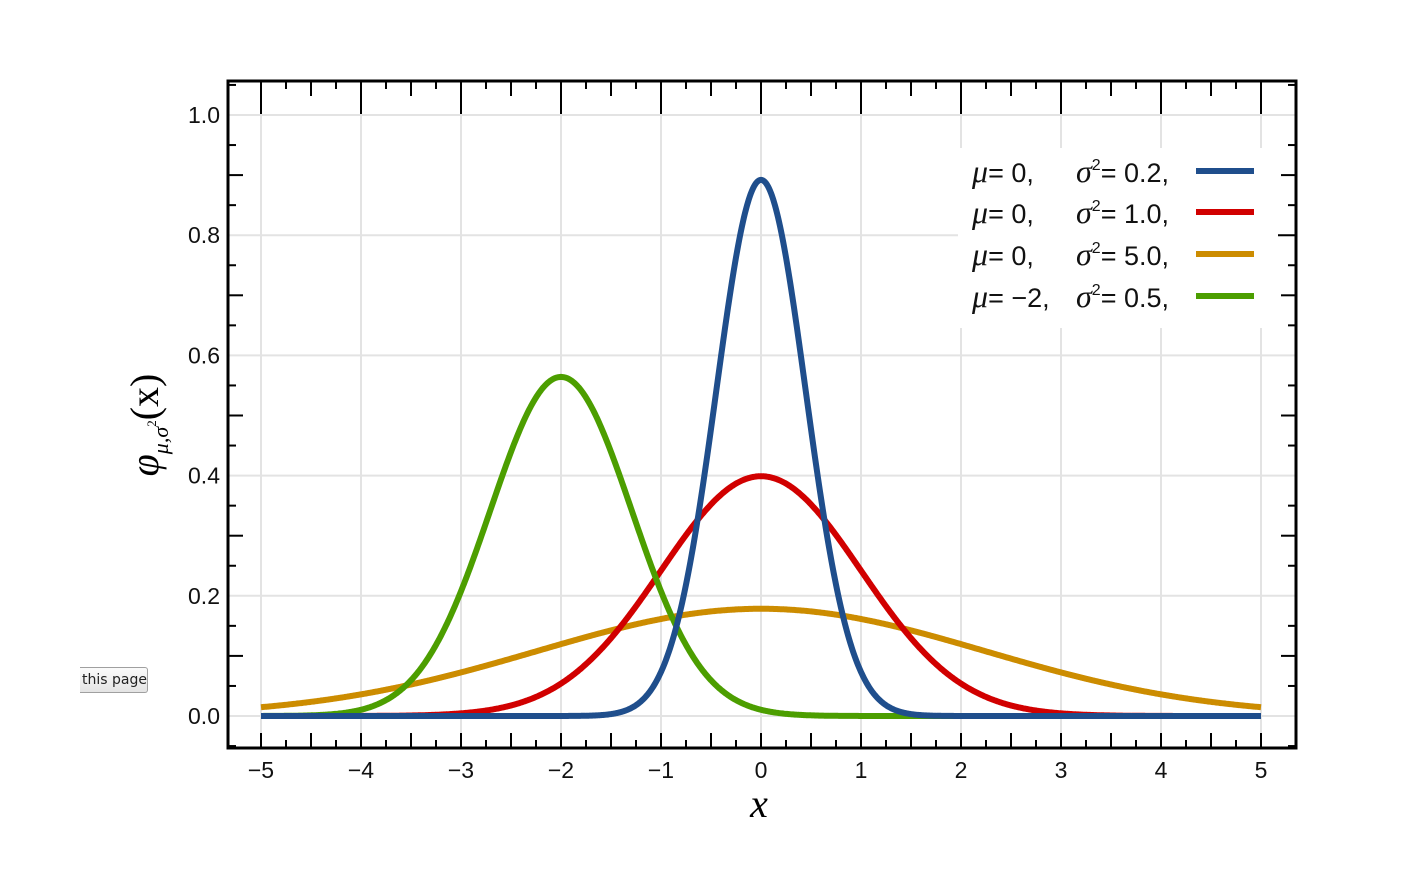 This screenshot has width=1423, height=876. Describe the element at coordinates (761, 770) in the screenshot. I see `x-tick-label: 0` at that location.